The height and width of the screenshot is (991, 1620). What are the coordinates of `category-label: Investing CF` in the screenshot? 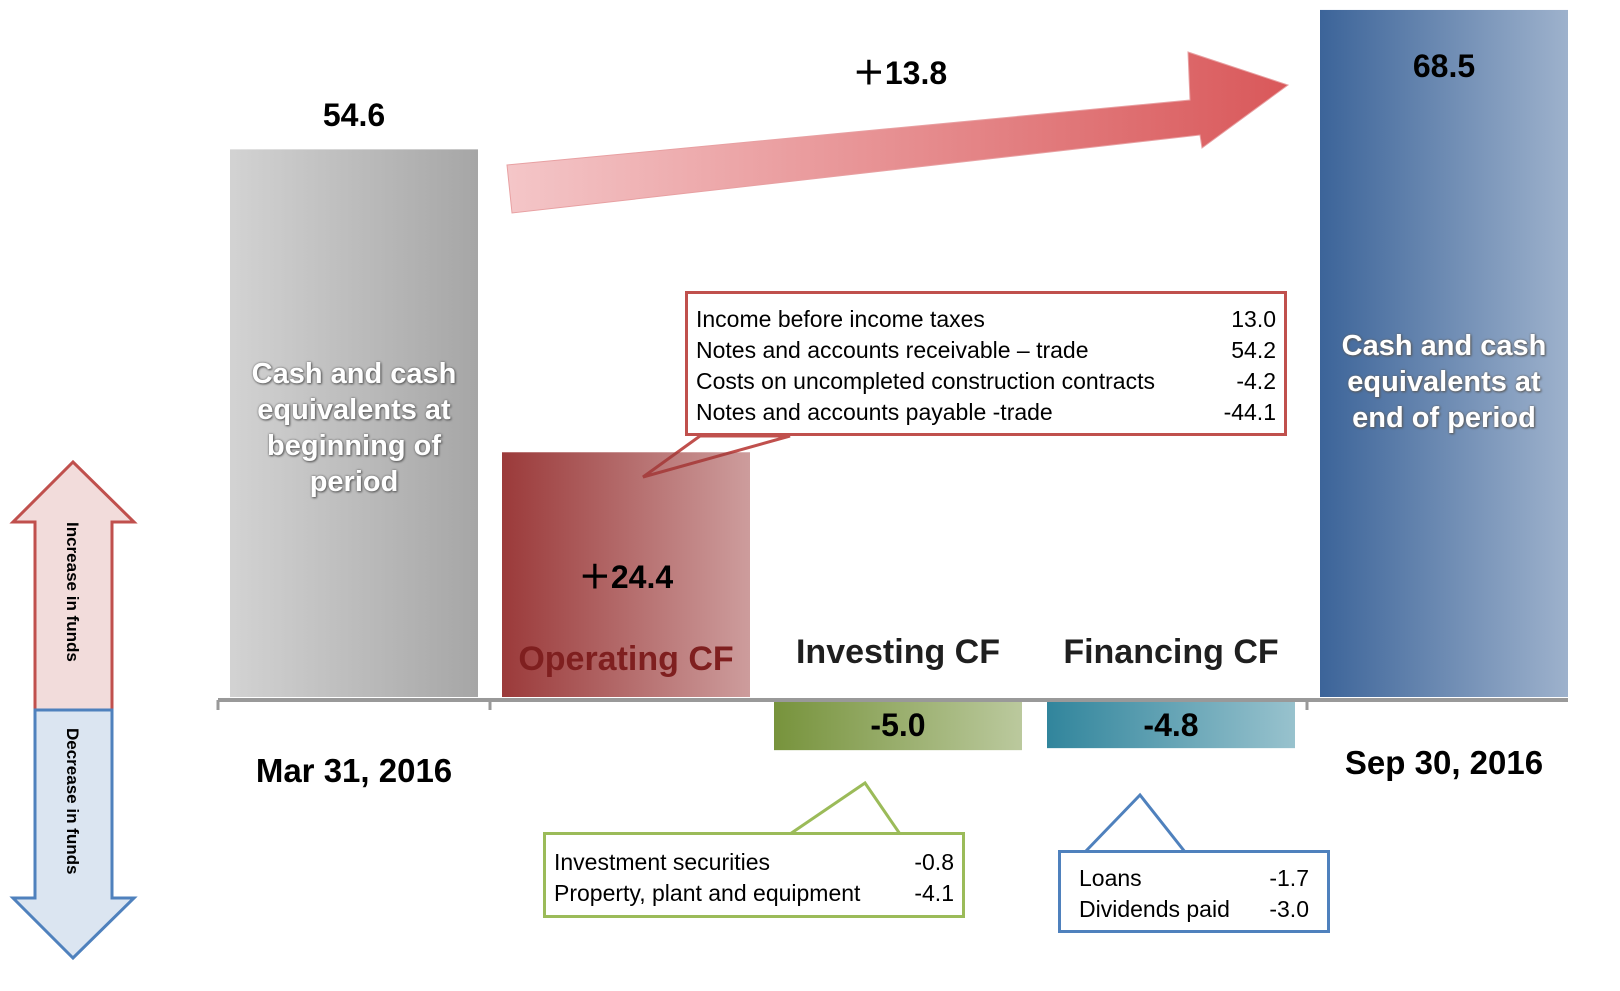 It's located at (898, 652).